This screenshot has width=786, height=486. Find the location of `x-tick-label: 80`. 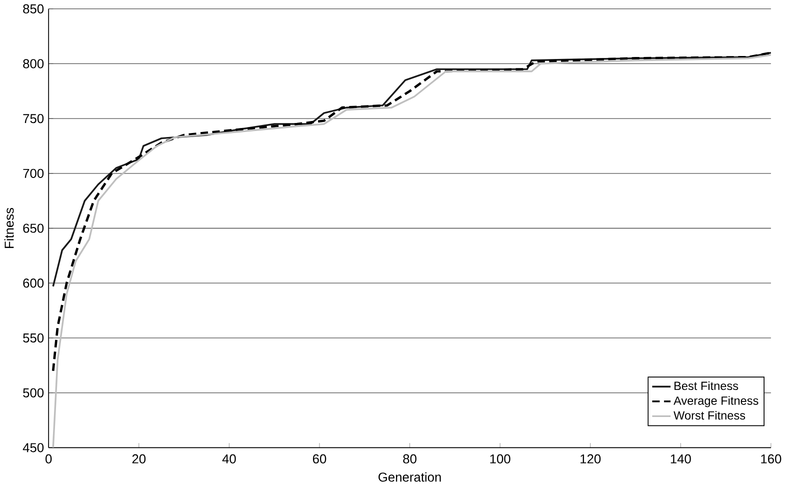

x-tick-label: 80 is located at coordinates (409, 459).